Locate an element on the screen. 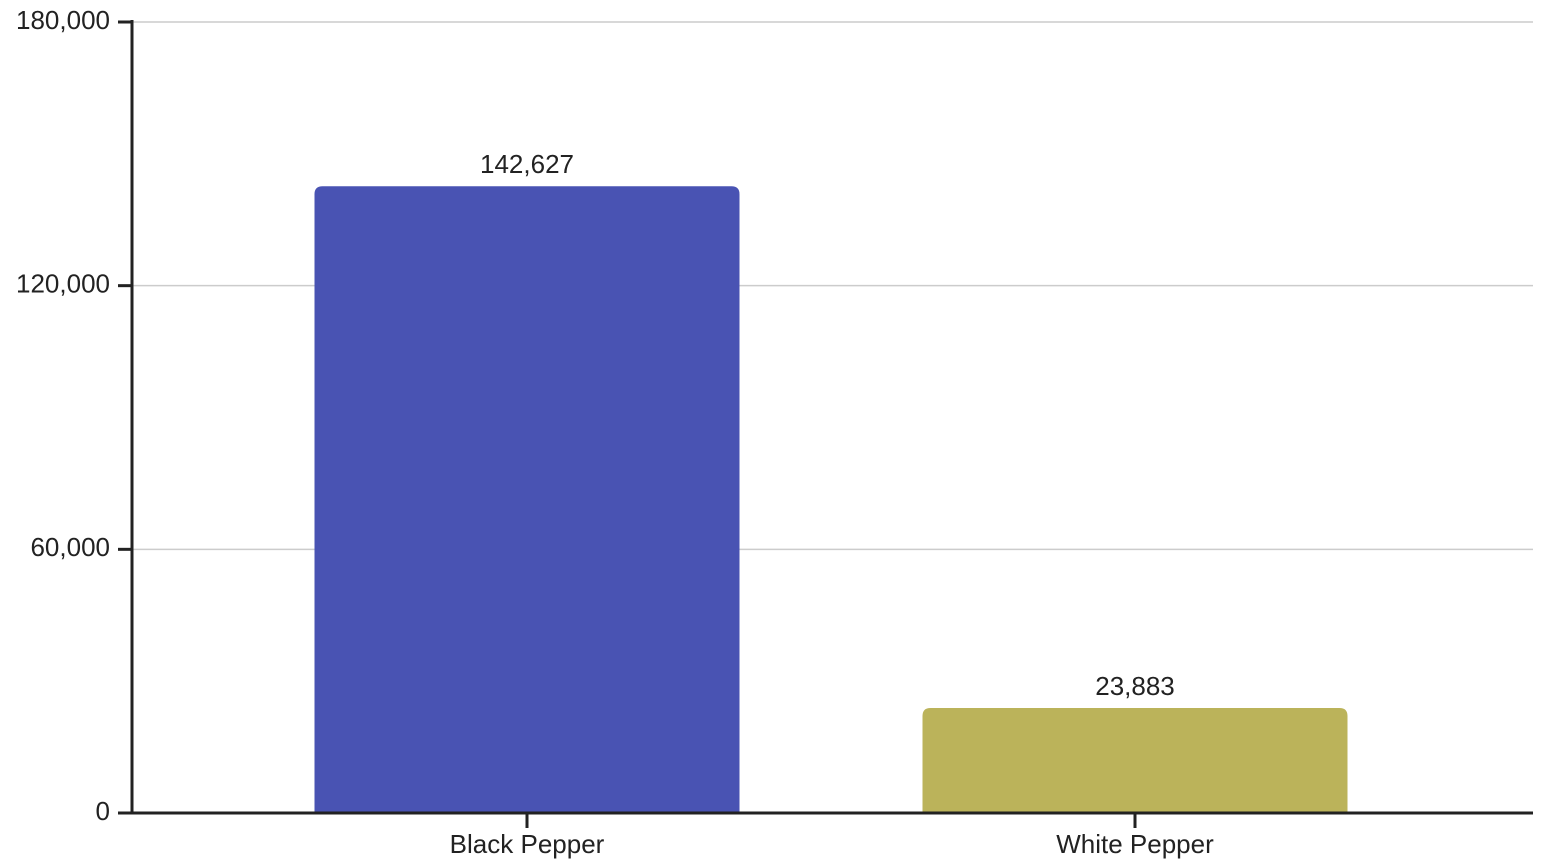  y-tick-label: 0 is located at coordinates (103, 811).